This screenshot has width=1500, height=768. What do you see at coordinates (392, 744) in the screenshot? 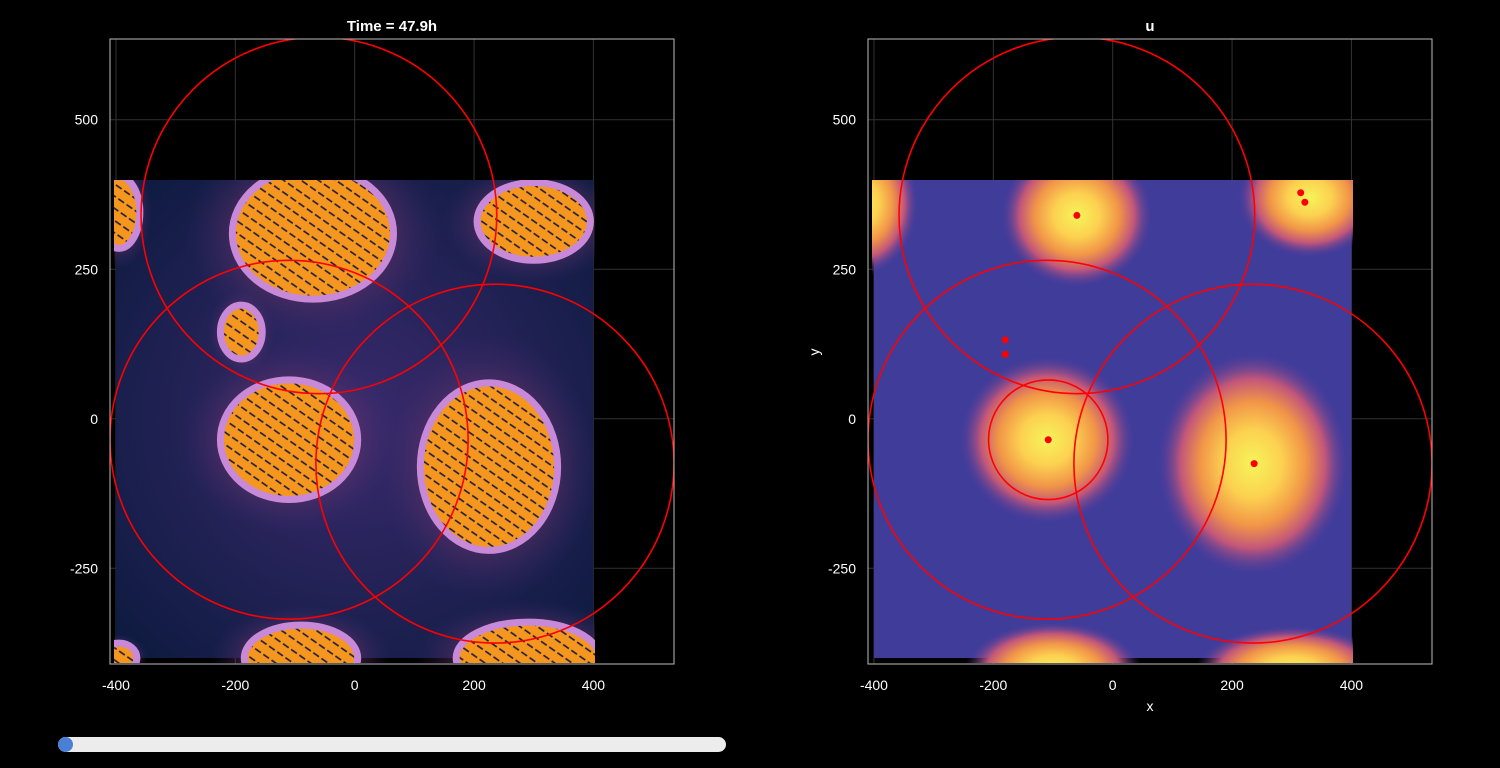
I see `time-slider-track` at bounding box center [392, 744].